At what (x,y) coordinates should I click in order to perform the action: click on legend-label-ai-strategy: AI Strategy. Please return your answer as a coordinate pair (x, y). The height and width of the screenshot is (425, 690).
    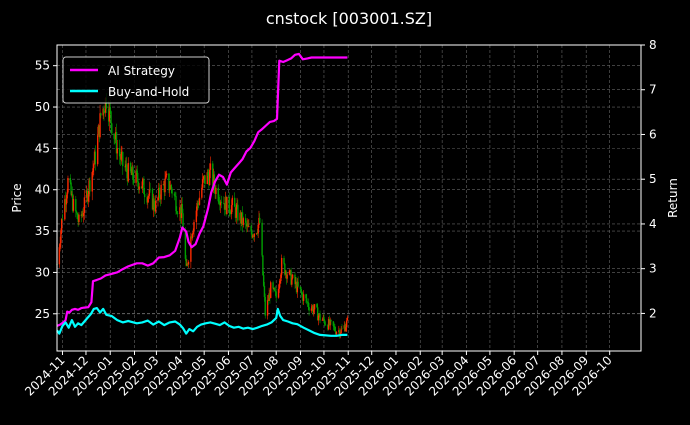
    Looking at the image, I should click on (141, 71).